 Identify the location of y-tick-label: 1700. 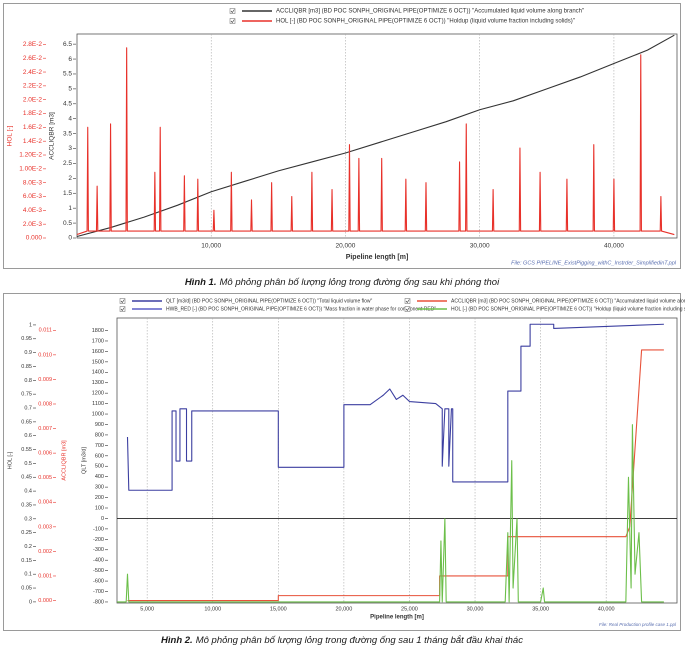
(98, 341).